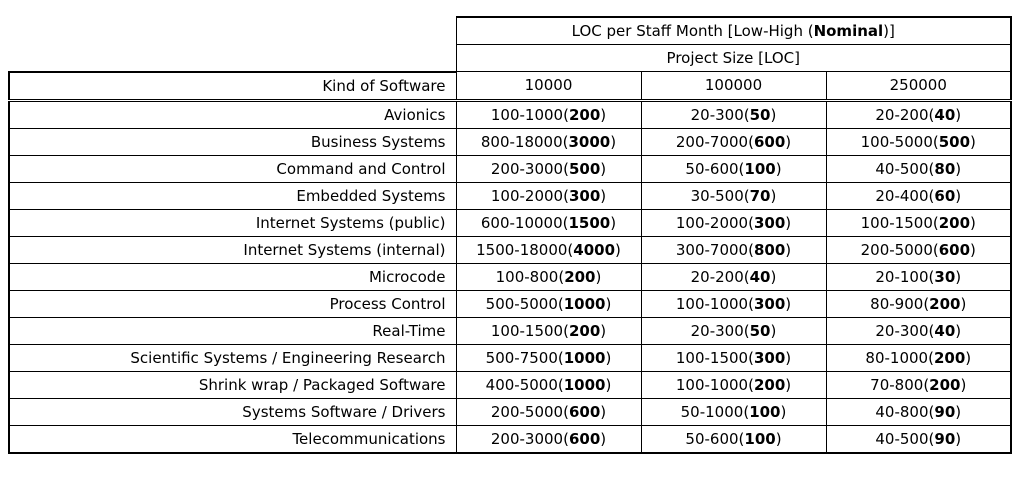 This screenshot has height=480, width=1018. I want to click on software-name: Shrink wrap / Packaged Software, so click(232, 384).